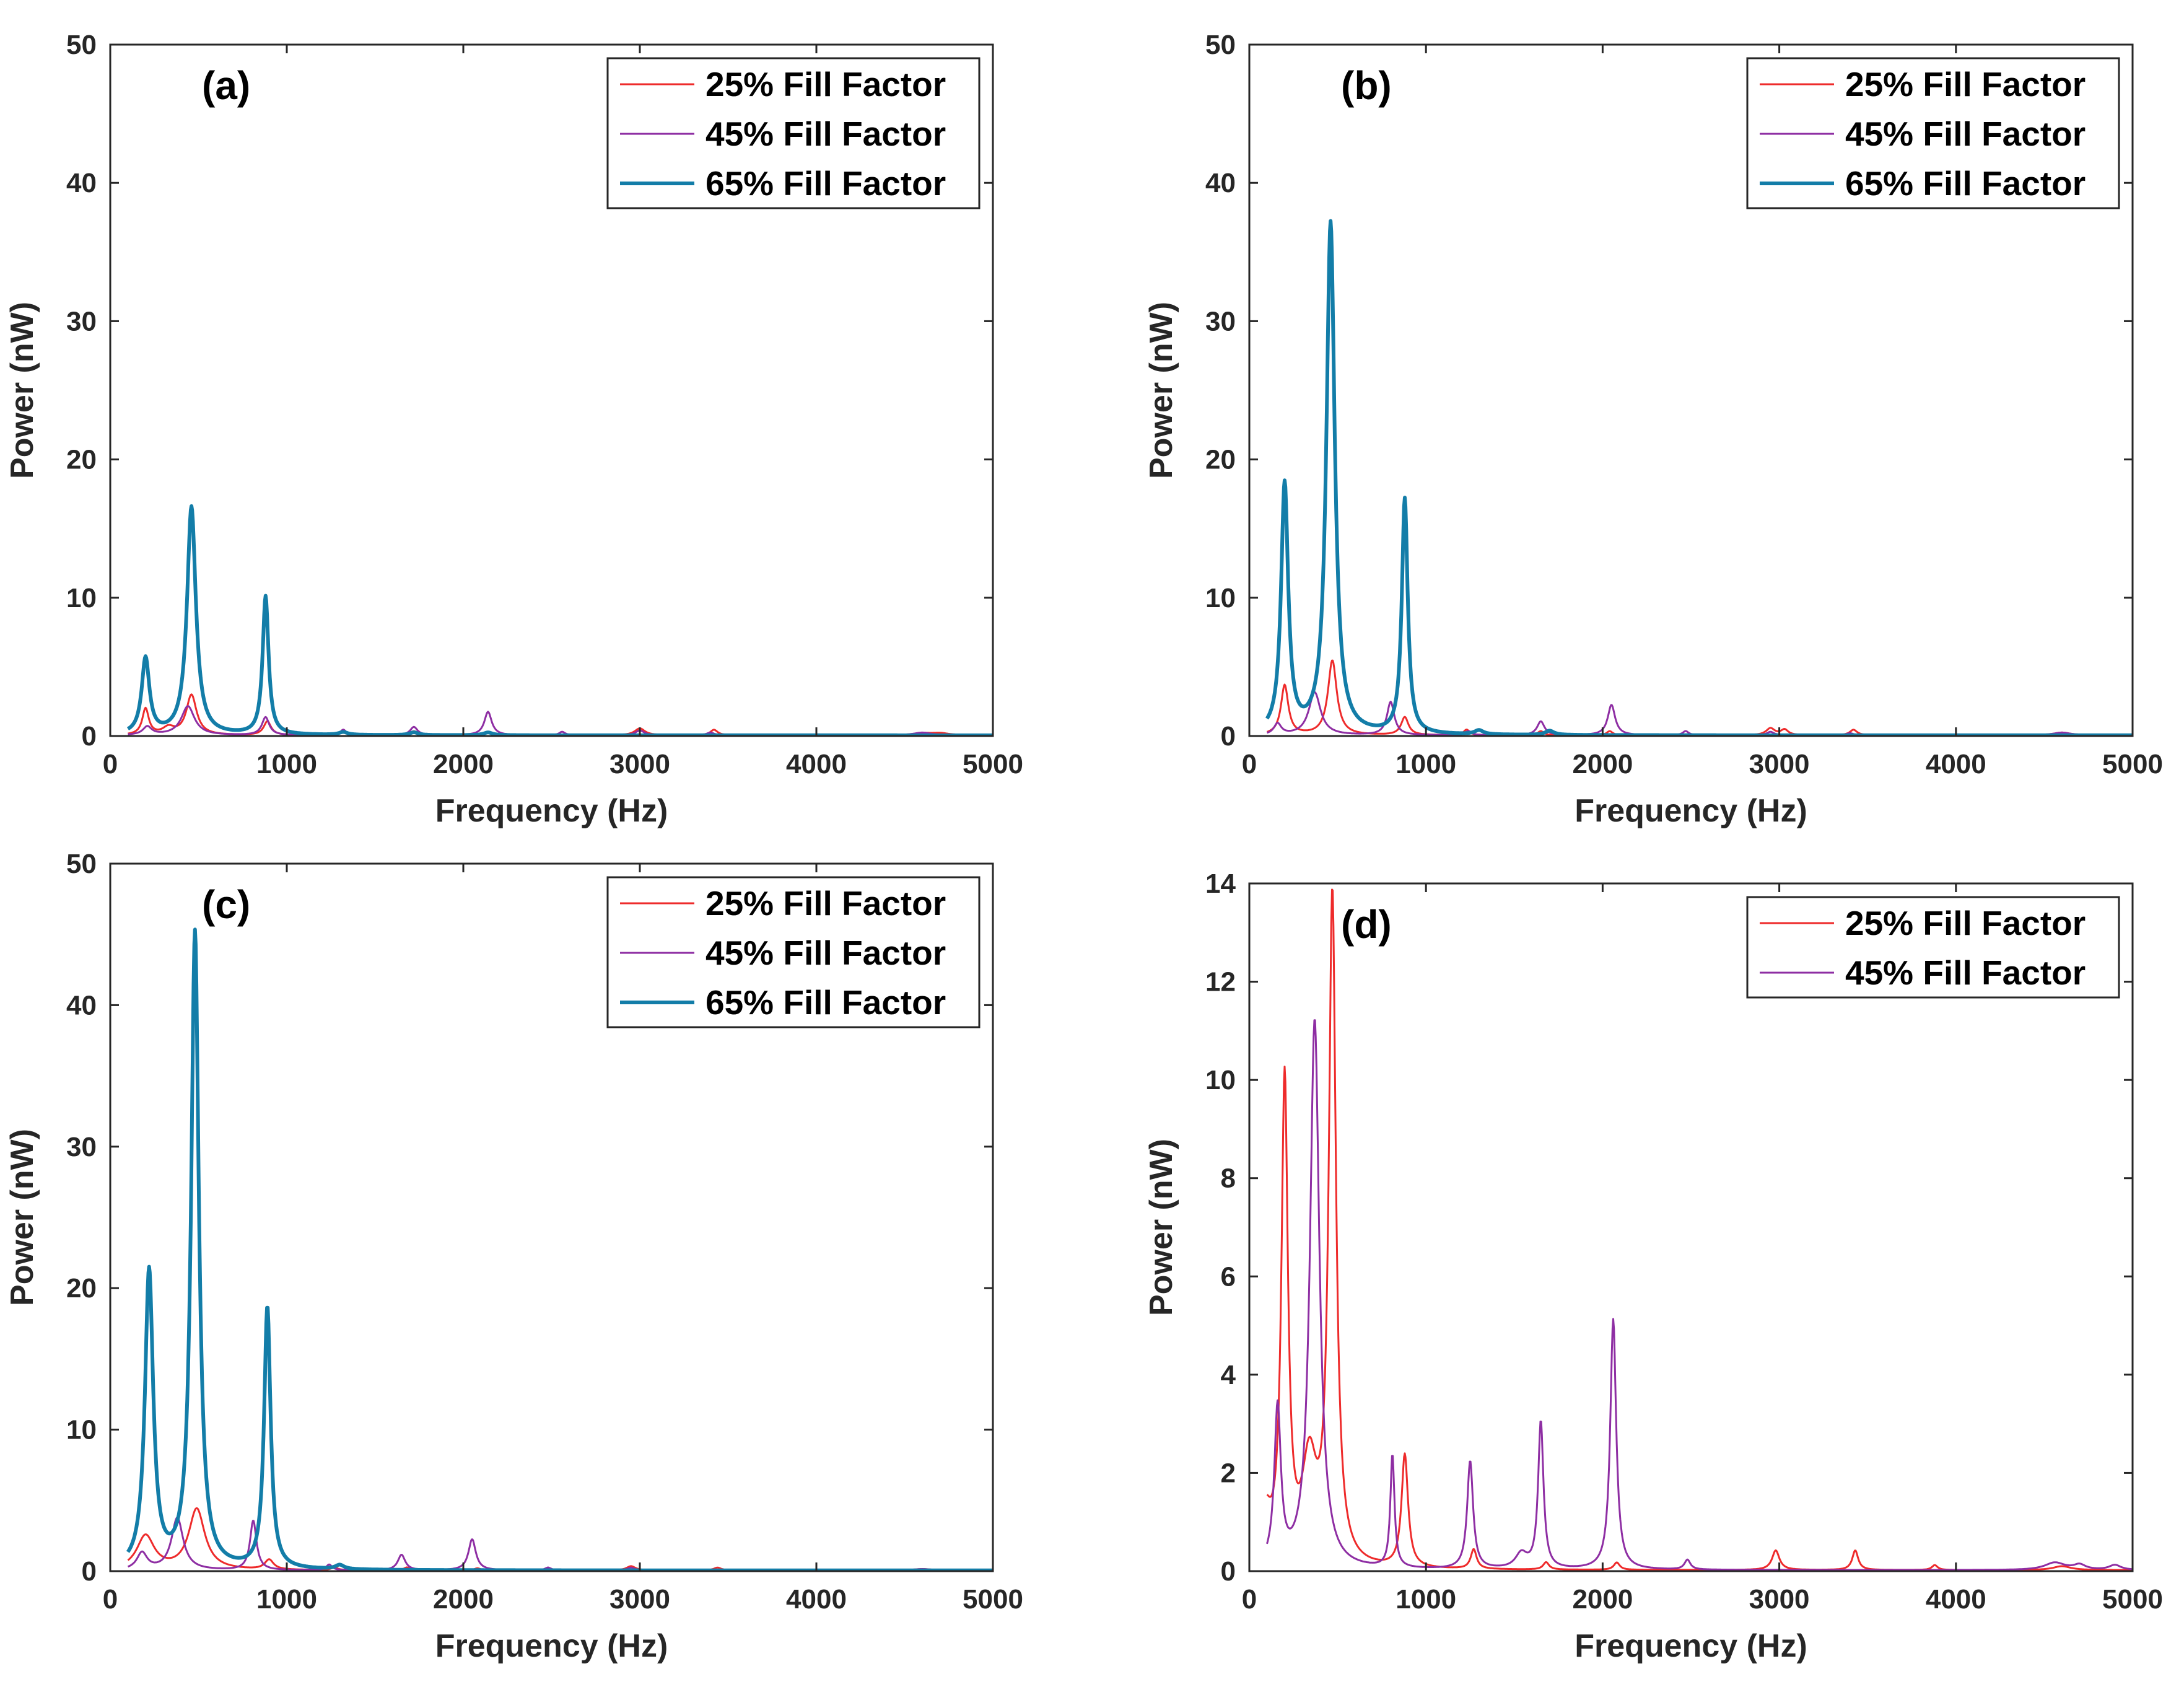 Image resolution: width=2184 pixels, height=1687 pixels. What do you see at coordinates (1228, 1178) in the screenshot?
I see `y-tick-label: 8` at bounding box center [1228, 1178].